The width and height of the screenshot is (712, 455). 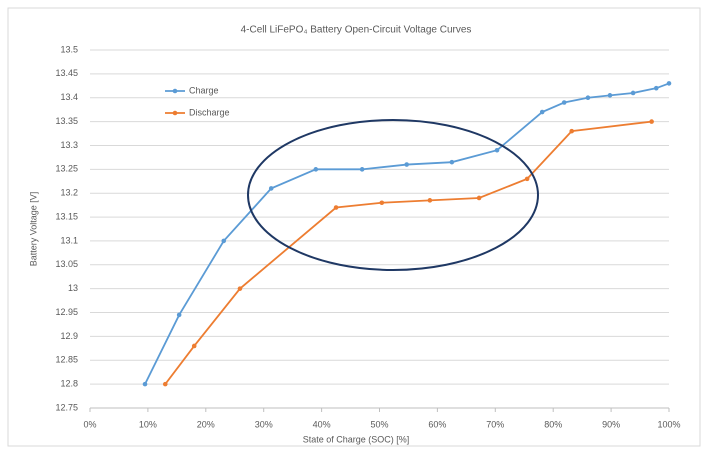 What do you see at coordinates (668, 424) in the screenshot?
I see `x-tick-label: 100%` at bounding box center [668, 424].